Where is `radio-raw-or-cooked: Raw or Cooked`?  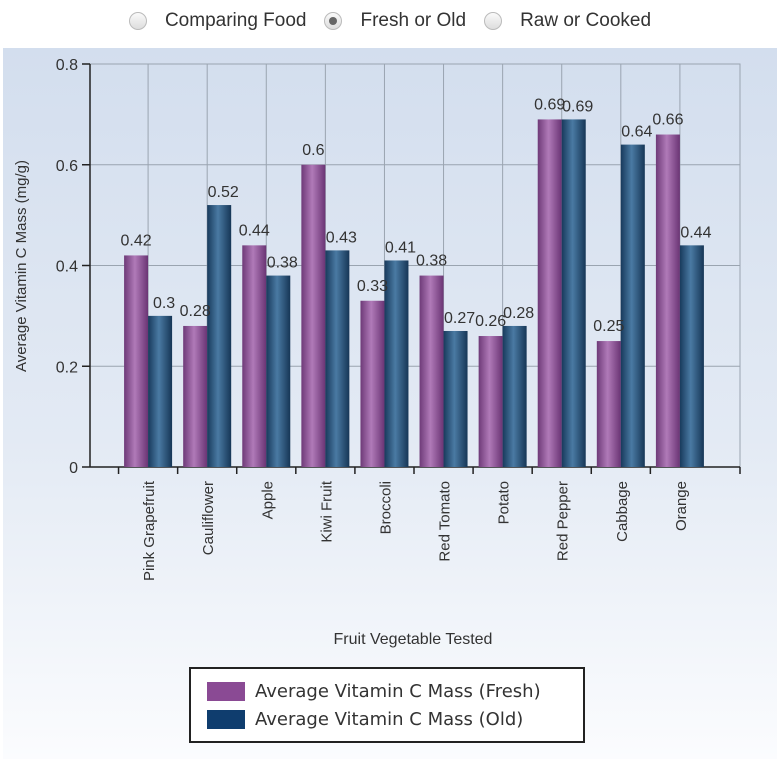 radio-raw-or-cooked: Raw or Cooked is located at coordinates (567, 21).